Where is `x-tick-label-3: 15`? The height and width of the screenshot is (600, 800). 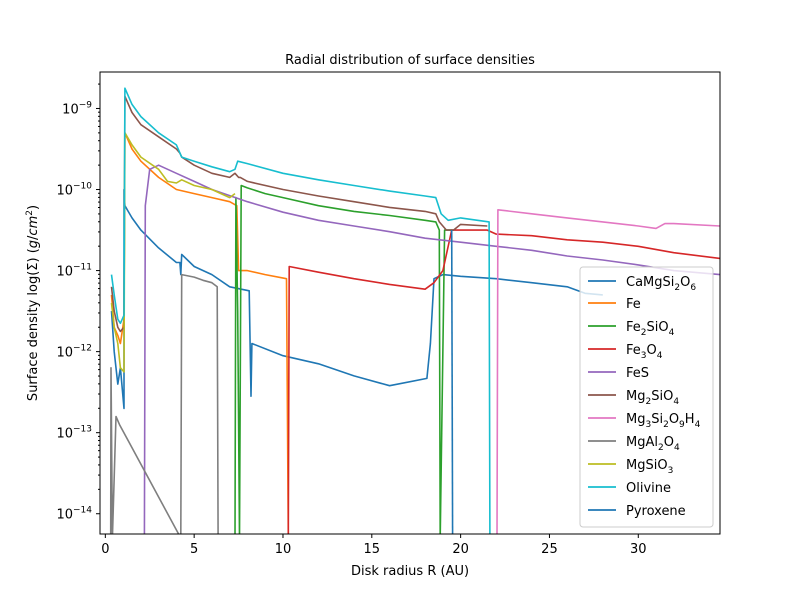 x-tick-label-3: 15 is located at coordinates (372, 549).